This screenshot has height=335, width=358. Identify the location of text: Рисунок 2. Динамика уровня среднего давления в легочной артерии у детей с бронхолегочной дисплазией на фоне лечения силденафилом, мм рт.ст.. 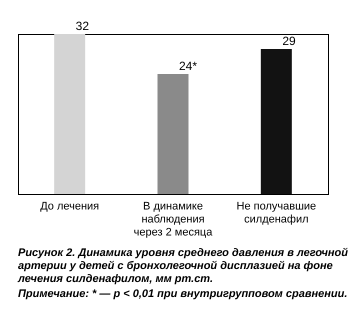
(182, 266).